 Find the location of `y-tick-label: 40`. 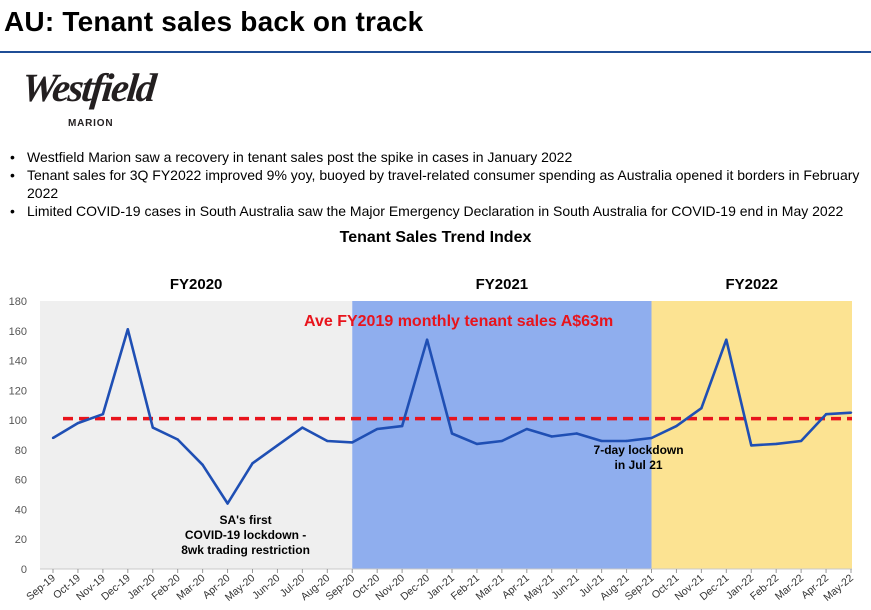

y-tick-label: 40 is located at coordinates (21, 510).